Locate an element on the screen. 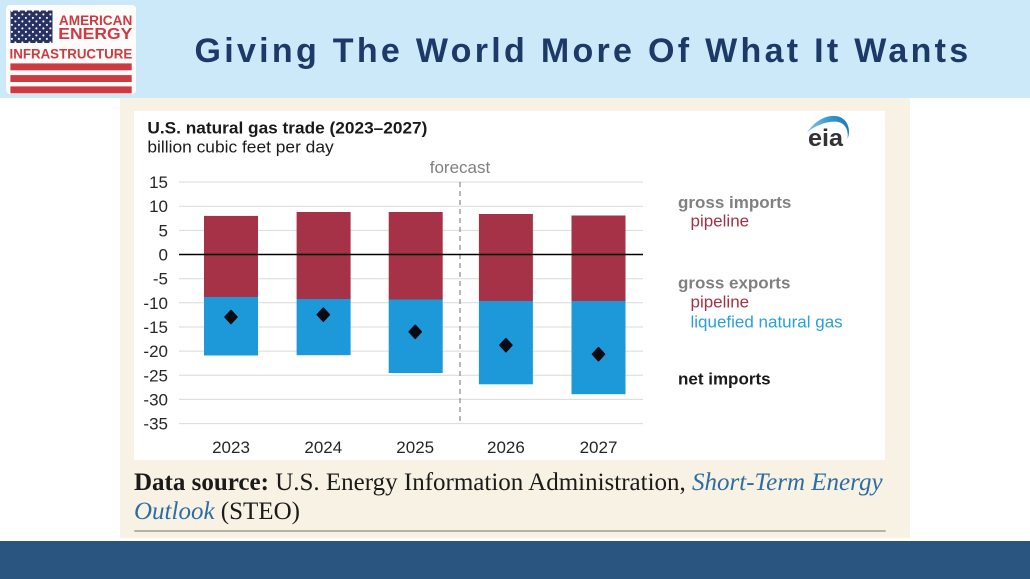  svg-text: gross exports is located at coordinates (734, 282).